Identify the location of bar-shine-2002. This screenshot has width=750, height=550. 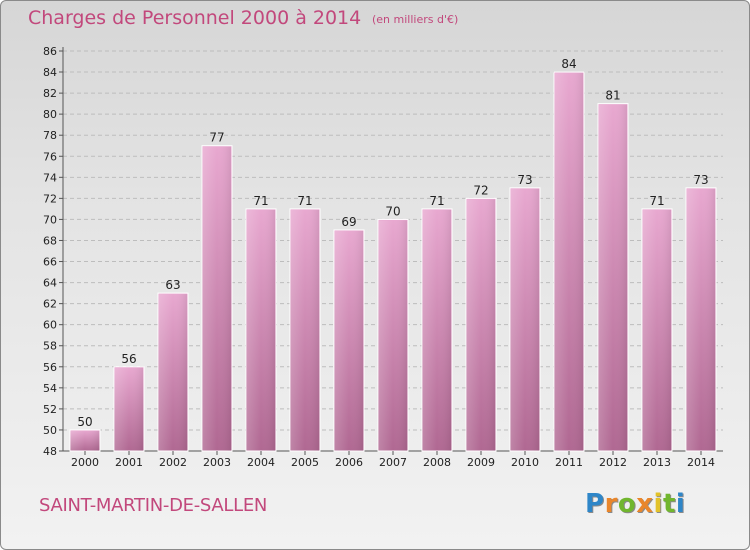
(173, 372).